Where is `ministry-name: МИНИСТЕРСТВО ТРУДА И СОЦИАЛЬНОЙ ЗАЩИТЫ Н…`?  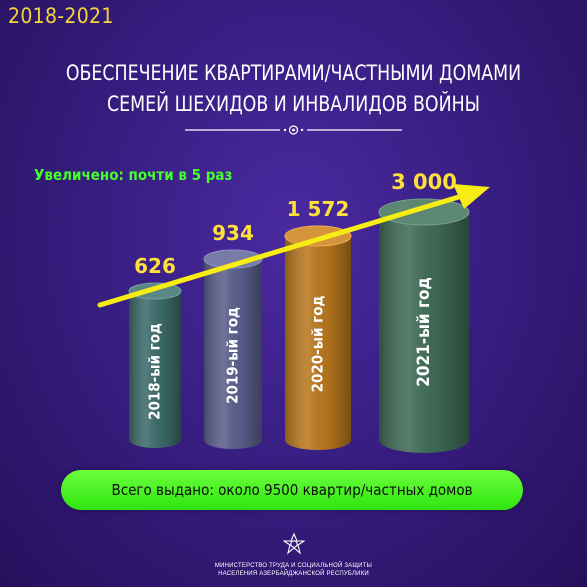 ministry-name: МИНИСТЕРСТВО ТРУДА И СОЦИАЛЬНОЙ ЗАЩИТЫ Н… is located at coordinates (293, 570).